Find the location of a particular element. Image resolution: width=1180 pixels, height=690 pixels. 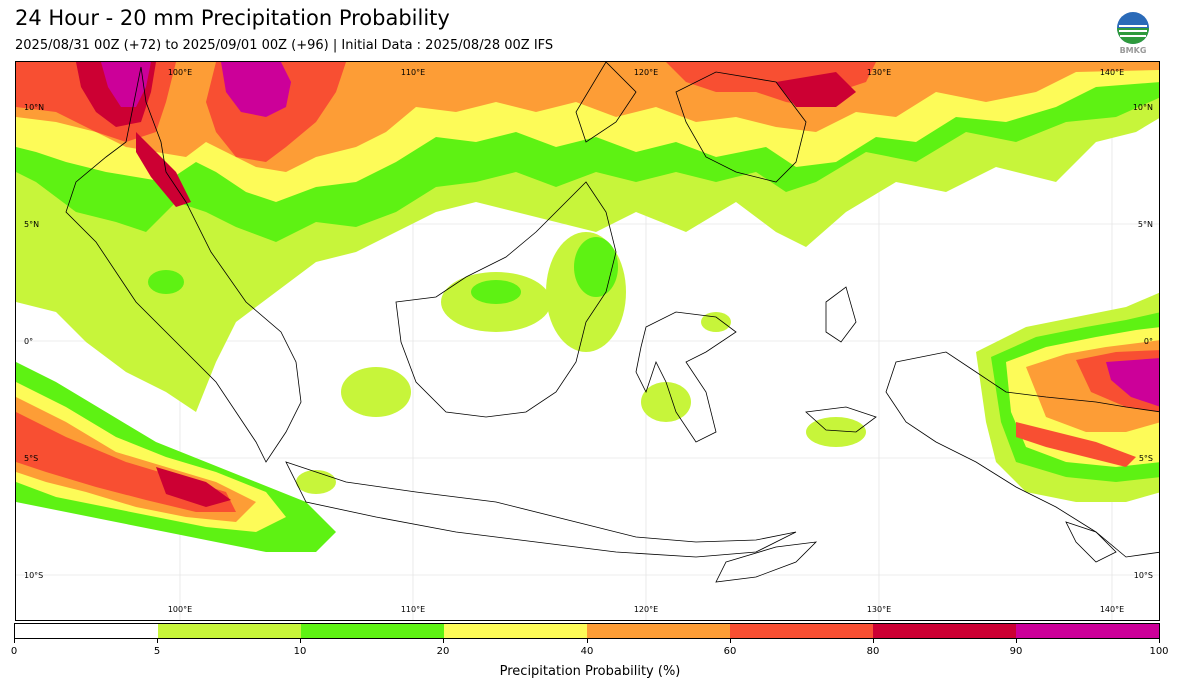

colorbar-tick-label: 5 is located at coordinates (157, 651).